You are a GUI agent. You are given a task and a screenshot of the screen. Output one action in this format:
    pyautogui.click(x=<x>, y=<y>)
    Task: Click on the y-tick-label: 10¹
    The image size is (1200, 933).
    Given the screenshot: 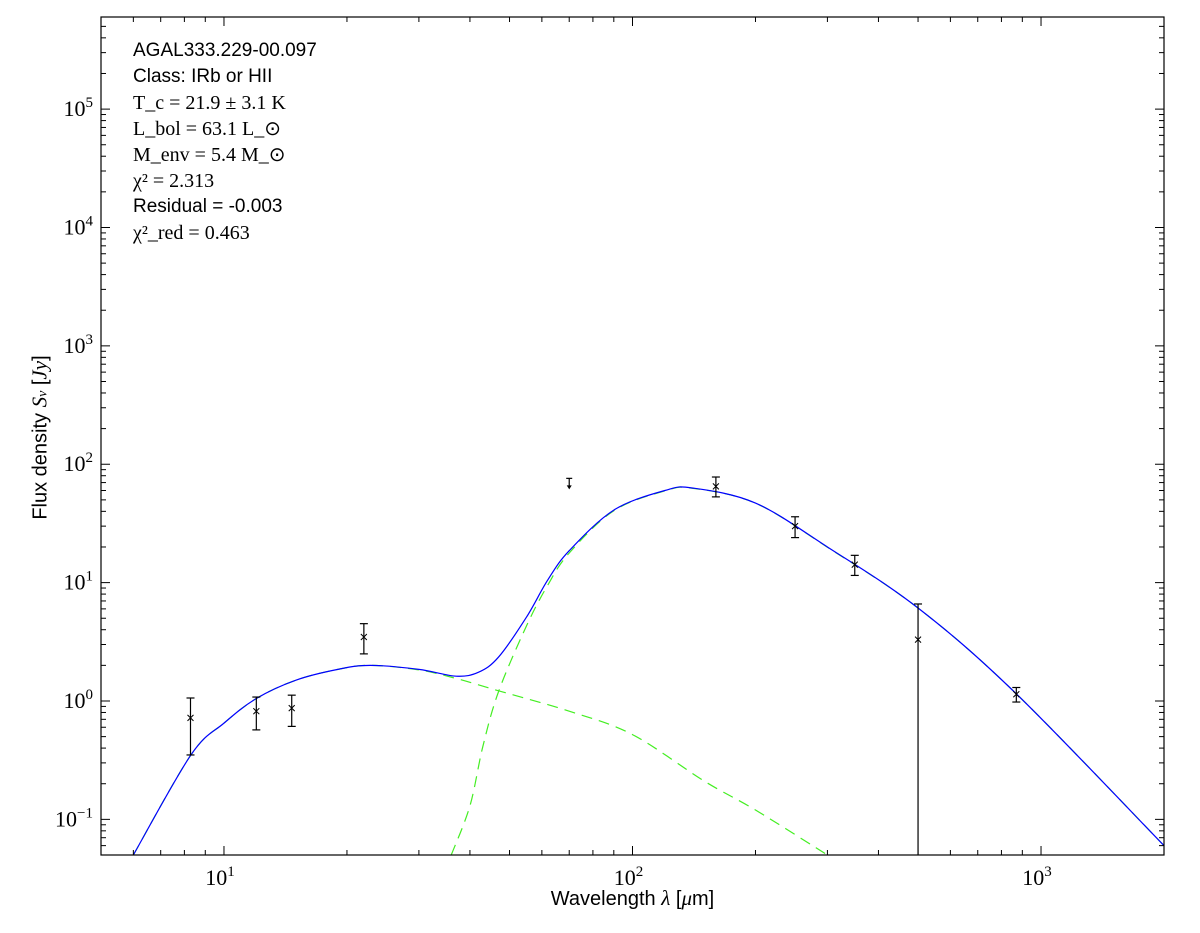 What is the action you would take?
    pyautogui.click(x=79, y=582)
    